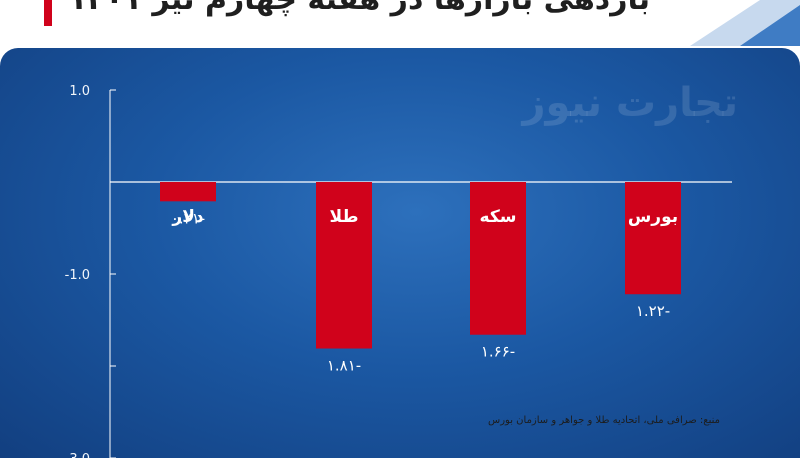 The height and width of the screenshot is (458, 800). What do you see at coordinates (344, 366) in the screenshot?
I see `value-label: -۱.۸۱` at bounding box center [344, 366].